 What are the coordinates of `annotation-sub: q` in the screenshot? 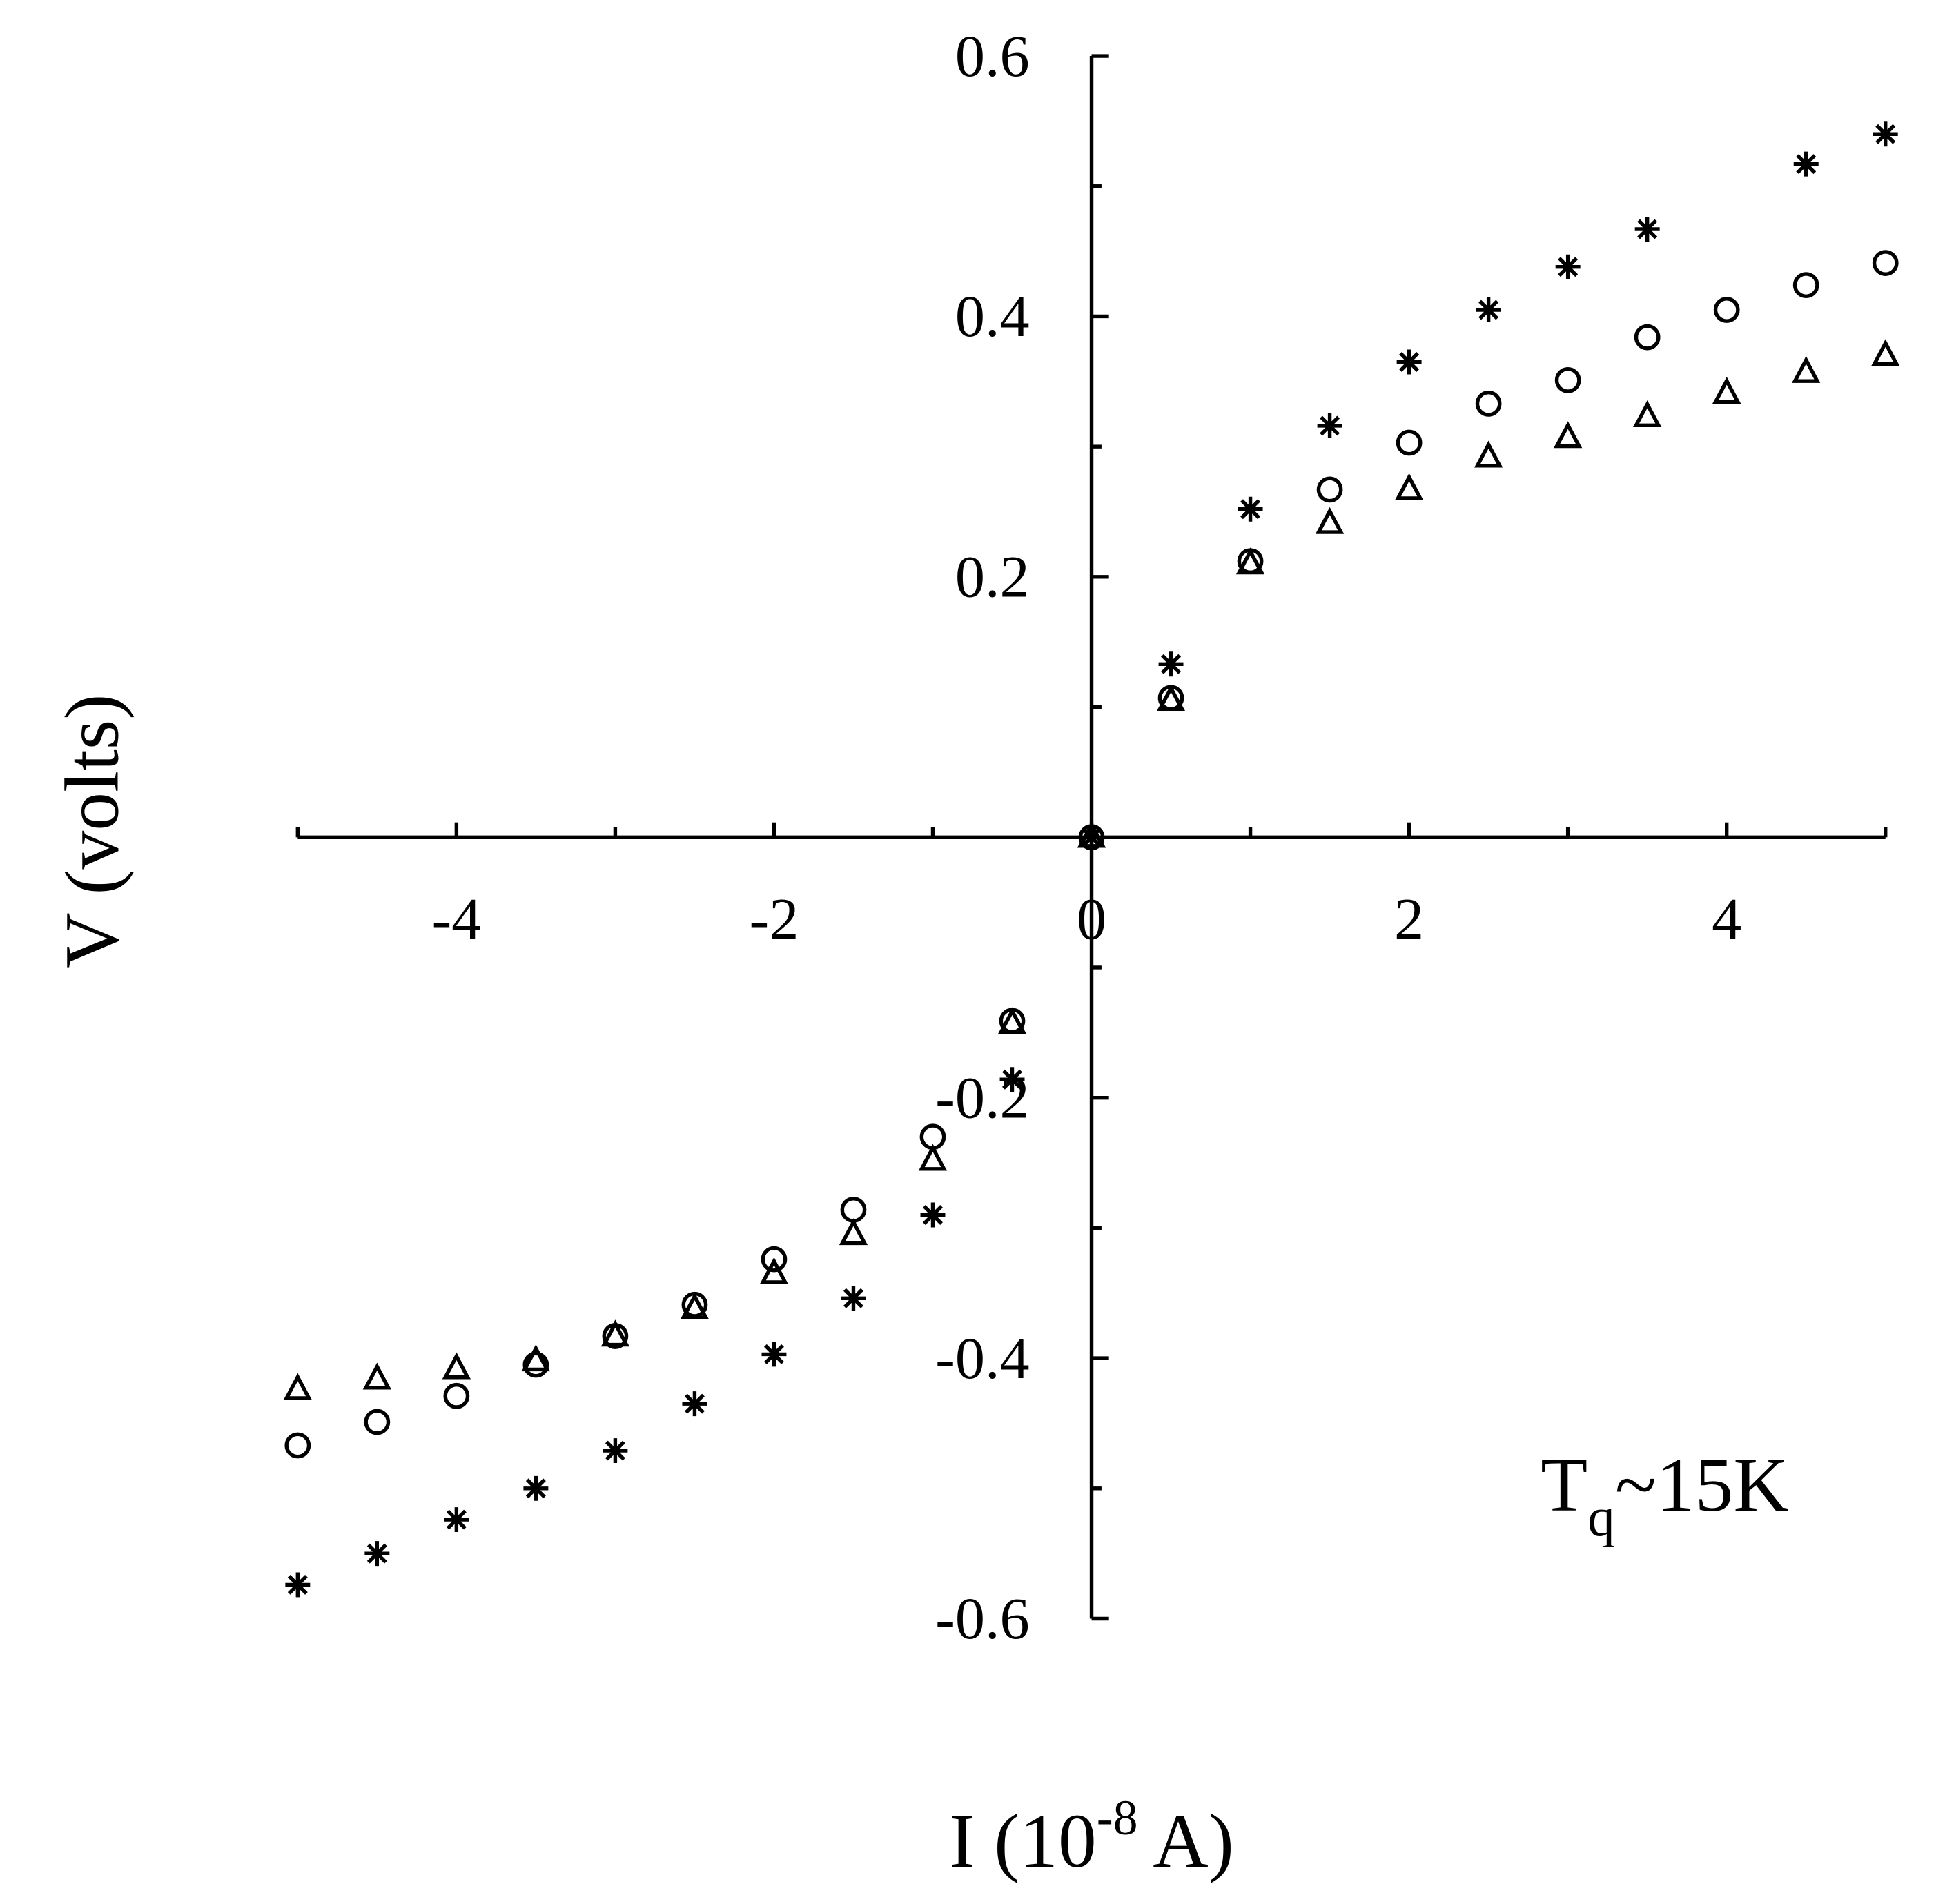 It's located at (1601, 1518).